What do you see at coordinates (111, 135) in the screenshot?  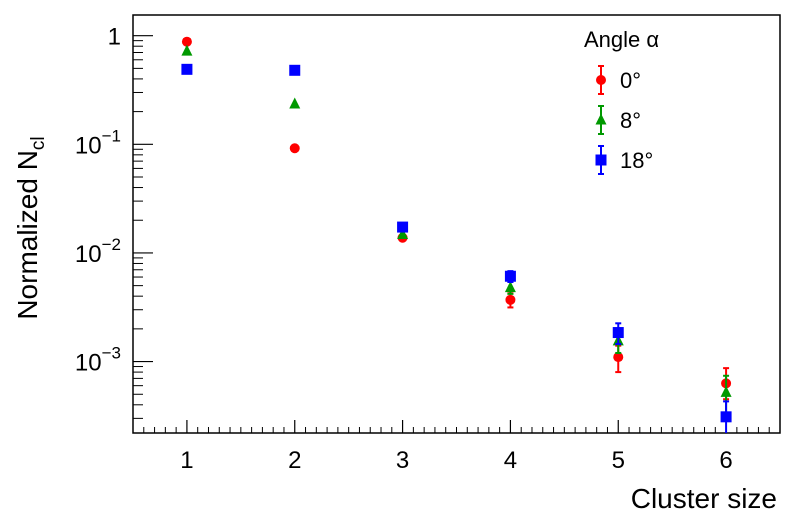 I see `y-tick-label-exponent: −1` at bounding box center [111, 135].